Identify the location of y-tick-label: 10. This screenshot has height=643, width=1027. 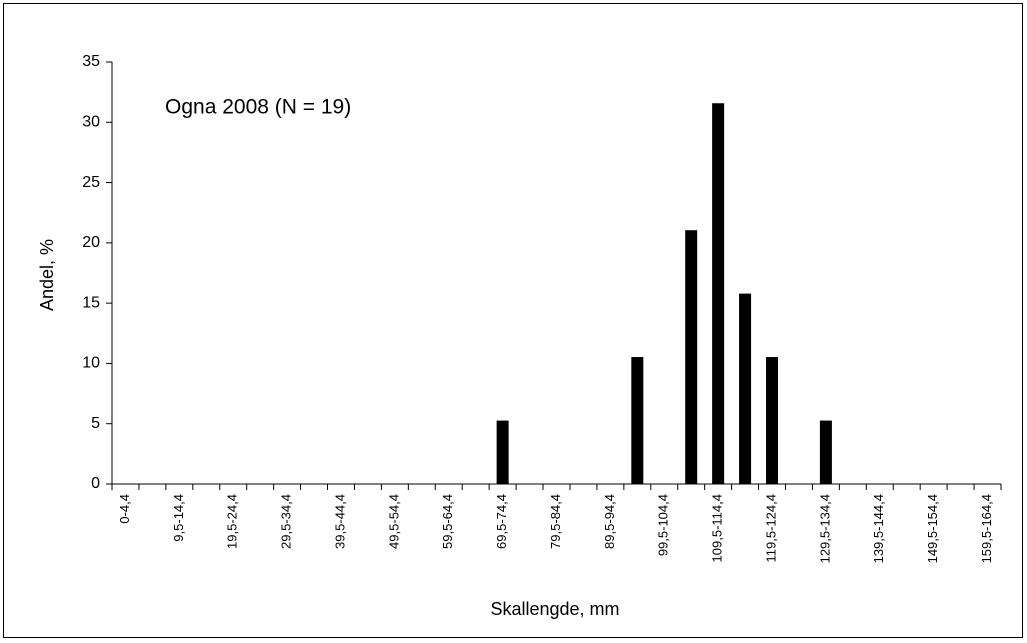
(91, 363).